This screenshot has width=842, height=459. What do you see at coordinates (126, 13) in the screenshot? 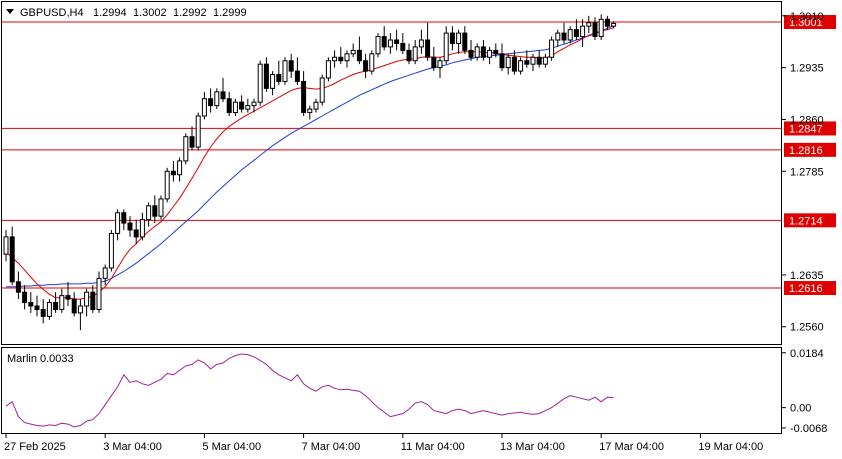
I see `chart-header: GBPUSD,H4 1.2994 1.3002 1.2992 1.2999` at bounding box center [126, 13].